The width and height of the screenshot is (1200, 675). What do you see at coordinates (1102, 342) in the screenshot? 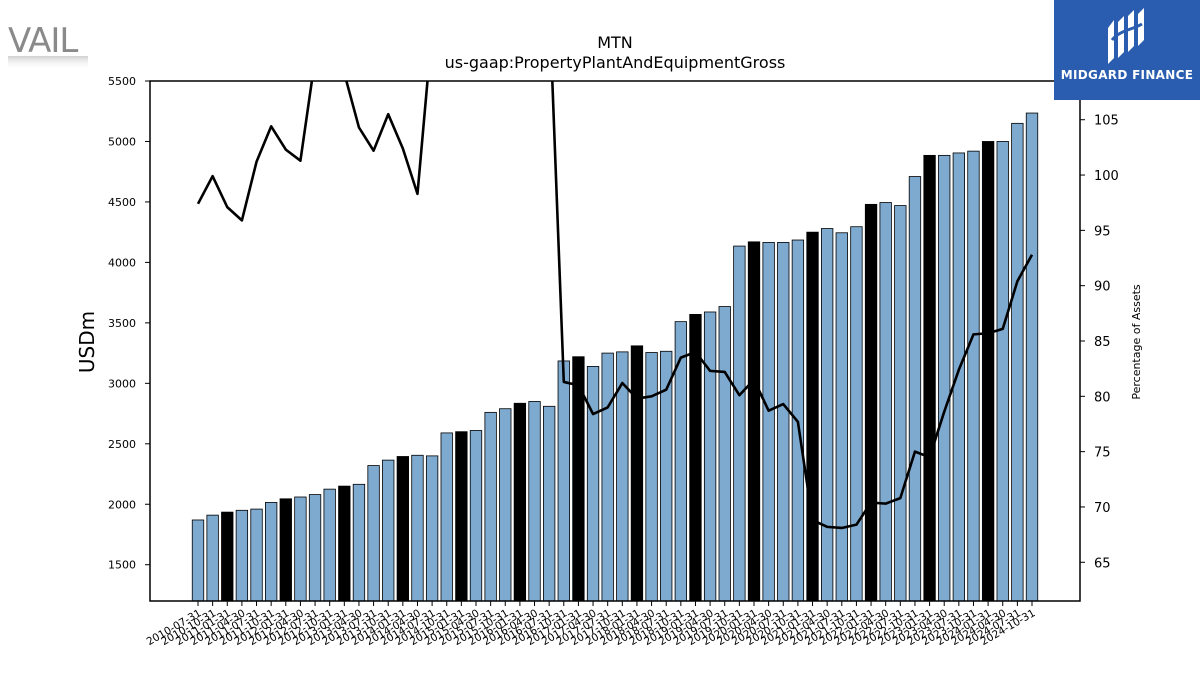
I see `y2-tick-label: 85` at bounding box center [1102, 342].